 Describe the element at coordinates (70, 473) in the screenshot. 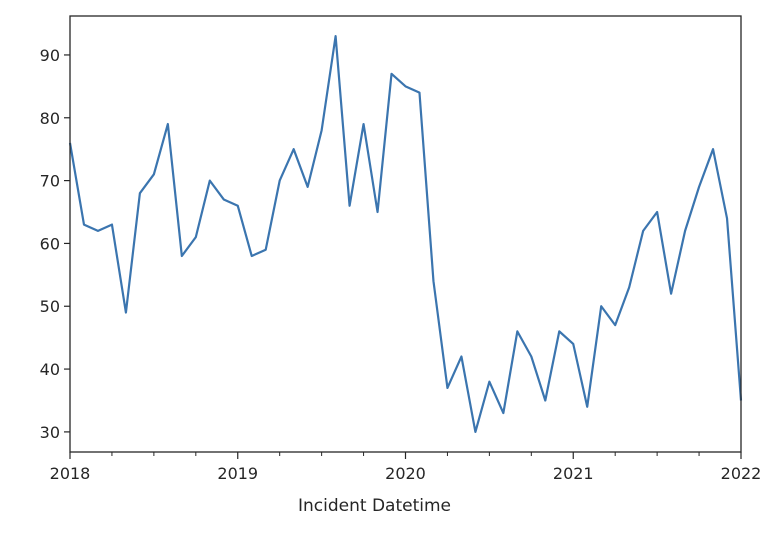

I see `x-tick-label: 2018` at that location.